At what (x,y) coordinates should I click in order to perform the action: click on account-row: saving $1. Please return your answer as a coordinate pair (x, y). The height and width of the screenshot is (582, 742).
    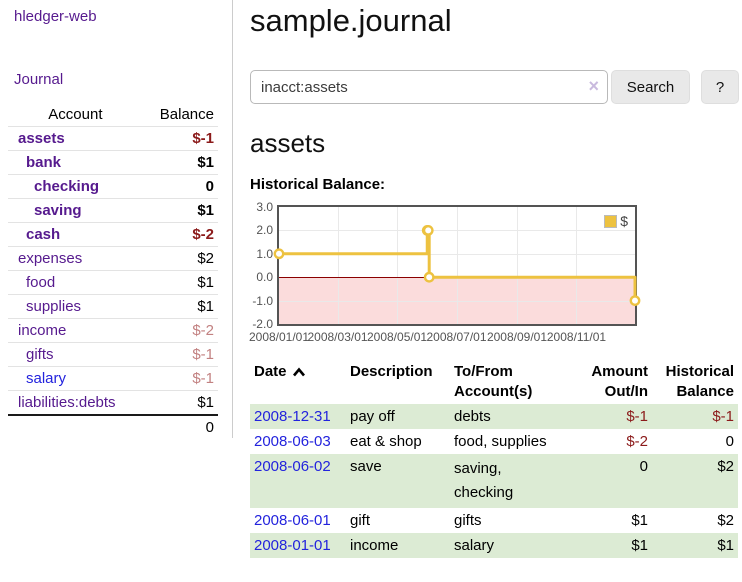
    Looking at the image, I should click on (113, 210).